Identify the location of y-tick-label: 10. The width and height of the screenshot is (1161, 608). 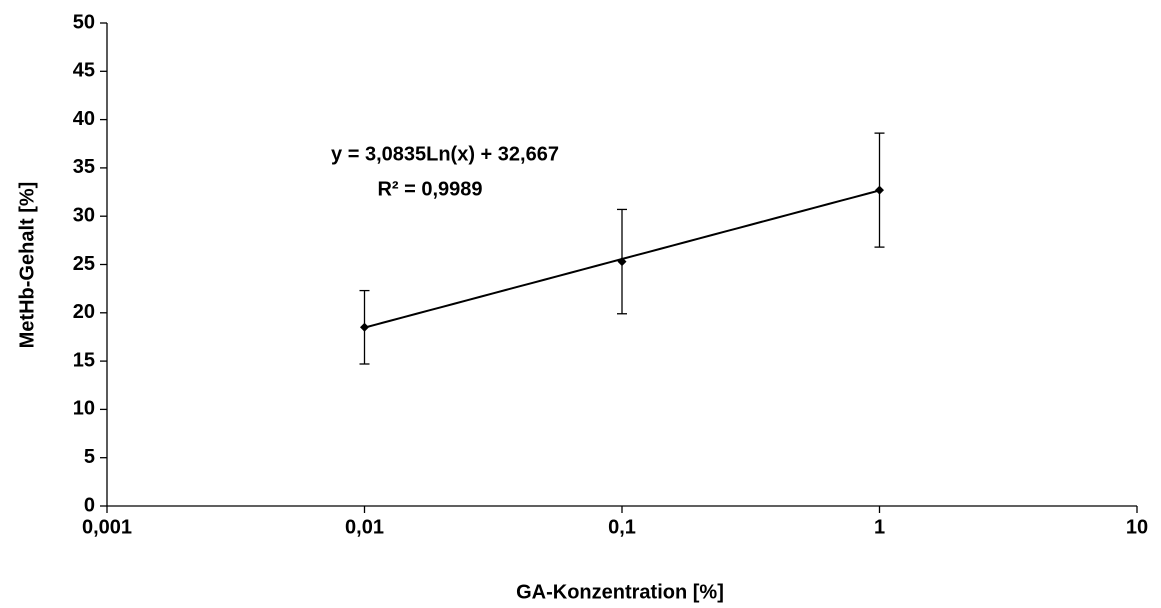
(84, 409).